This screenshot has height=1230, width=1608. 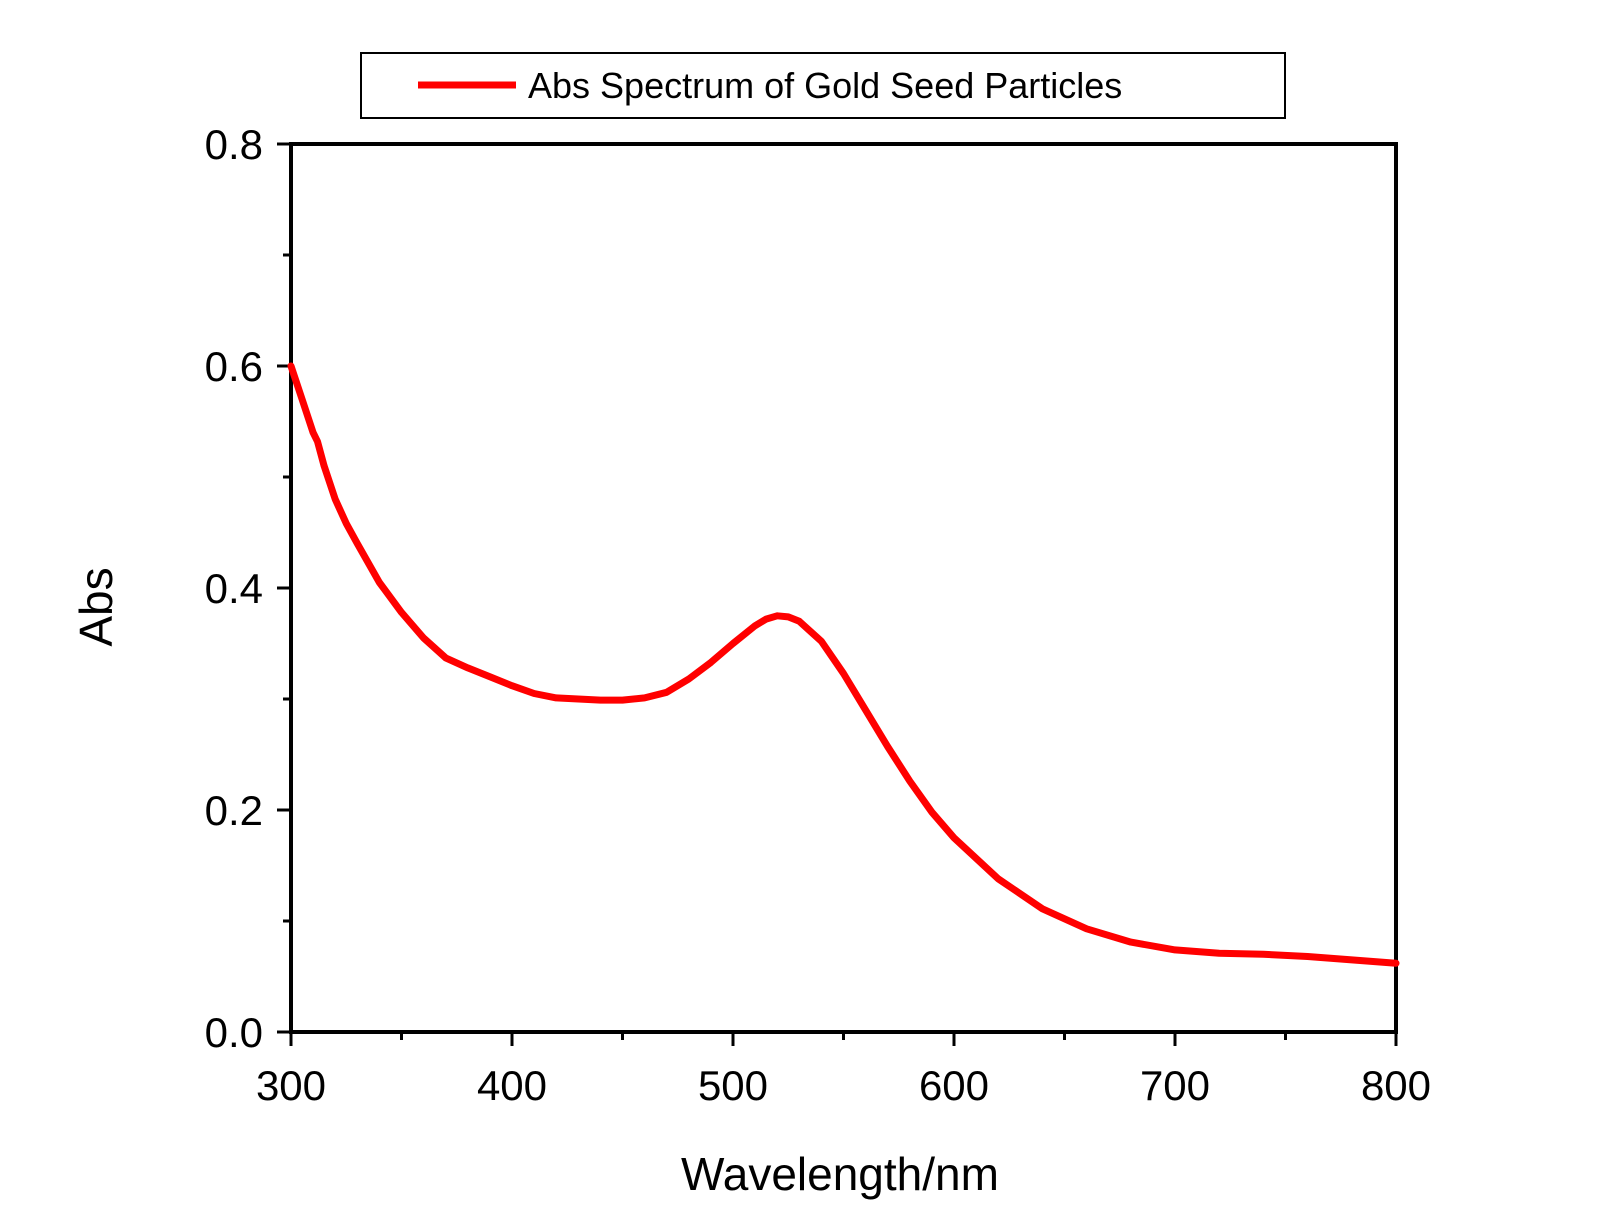 I want to click on x-tick-label: 800, so click(x=1396, y=1085).